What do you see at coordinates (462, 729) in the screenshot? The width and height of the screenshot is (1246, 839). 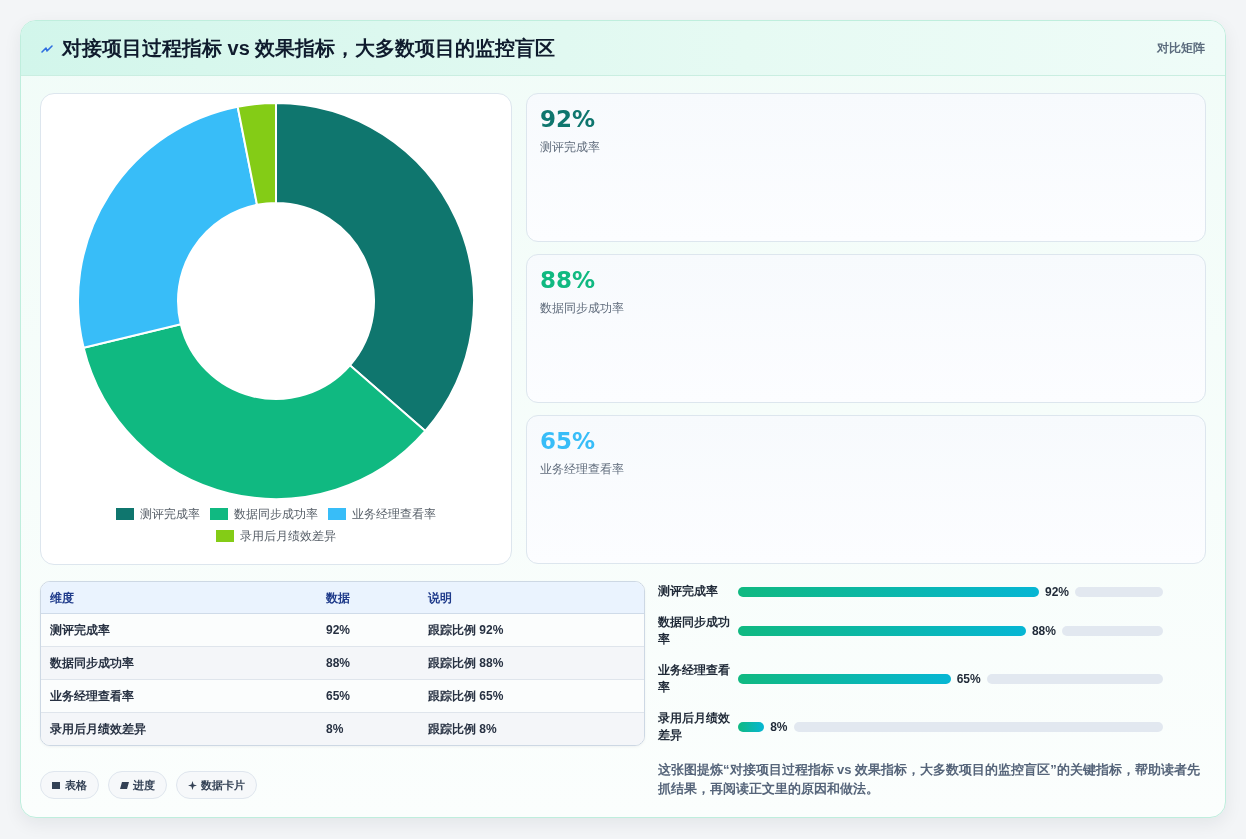 I see `text: 跟踪比例 8%` at bounding box center [462, 729].